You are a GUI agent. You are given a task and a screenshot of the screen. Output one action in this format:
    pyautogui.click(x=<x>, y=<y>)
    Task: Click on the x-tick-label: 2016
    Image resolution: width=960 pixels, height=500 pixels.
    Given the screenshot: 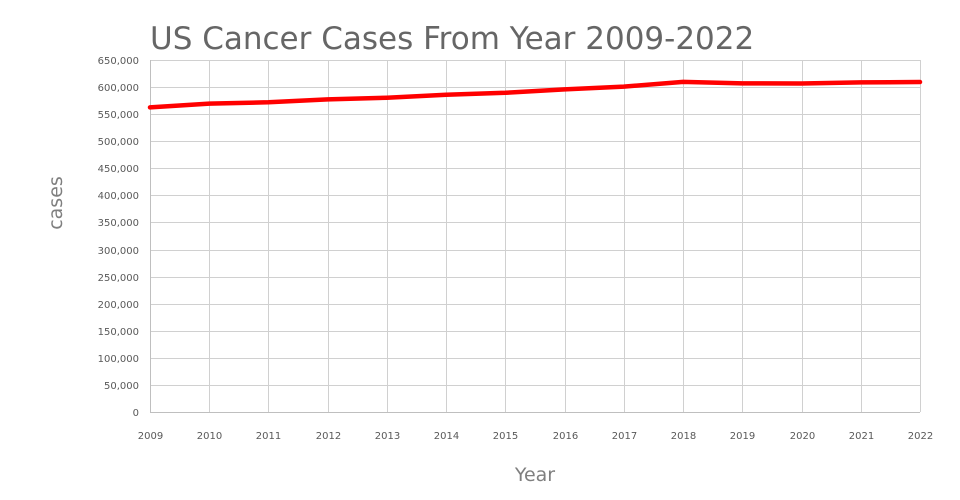 What is the action you would take?
    pyautogui.click(x=565, y=436)
    